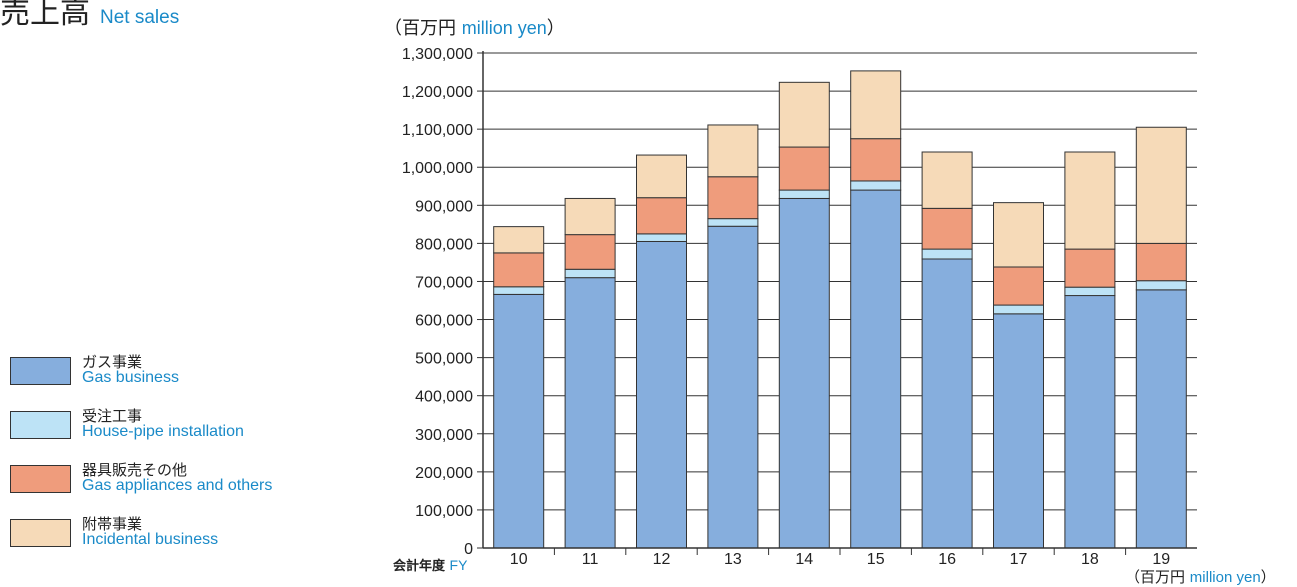 The image size is (1297, 587). I want to click on x-tick-label: 16, so click(947, 559).